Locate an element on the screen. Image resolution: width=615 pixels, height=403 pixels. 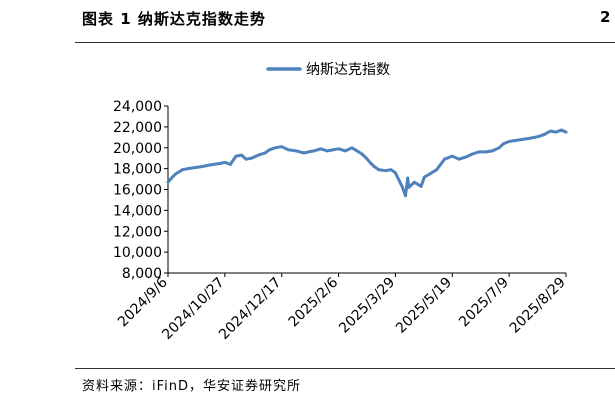
x-tick-label: 2025/7/9 is located at coordinates (484, 303).